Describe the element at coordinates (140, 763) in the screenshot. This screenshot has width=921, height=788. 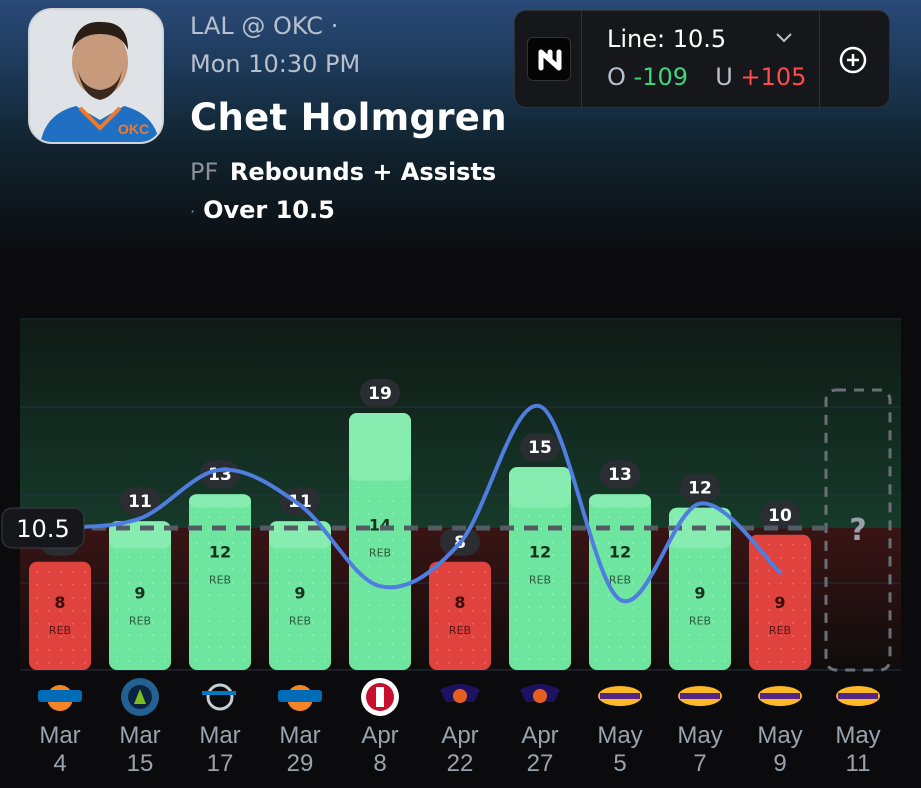
I see `date-day: 15` at that location.